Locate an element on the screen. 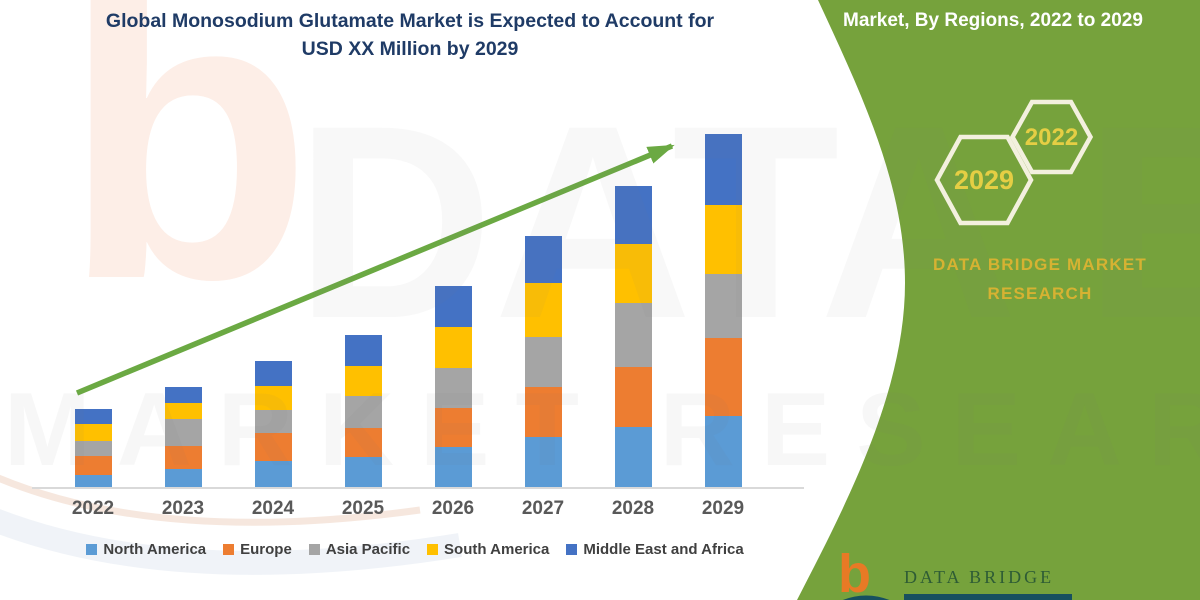 The image size is (1200, 600). legend-item-middle-east-and-africa: Middle East and Africa is located at coordinates (655, 549).